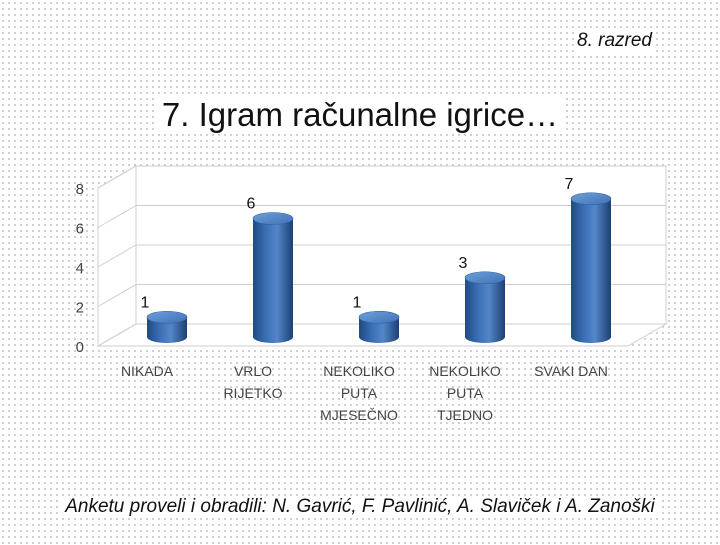 Image resolution: width=720 pixels, height=545 pixels. What do you see at coordinates (359, 393) in the screenshot?
I see `x-tick-label: NEKOLIKO PUTA MJESEČNO` at bounding box center [359, 393].